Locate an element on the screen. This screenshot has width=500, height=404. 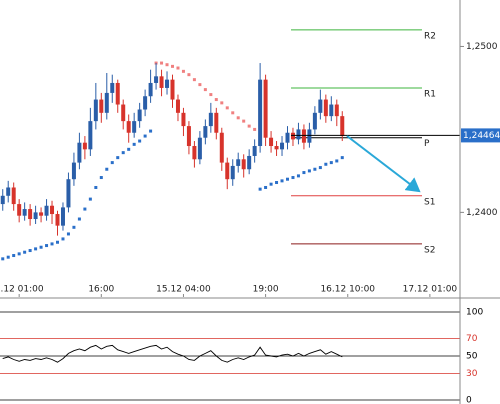
forecast-arrow is located at coordinates (383, 164).